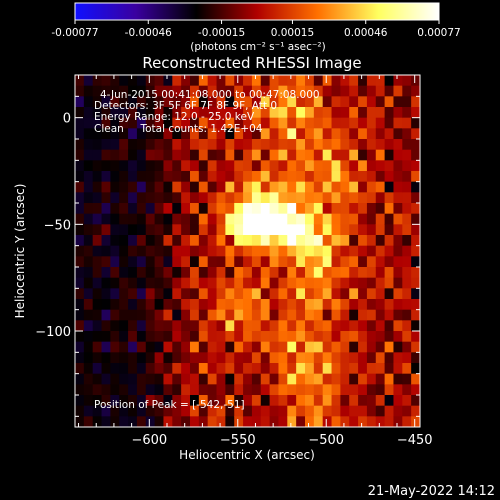 The width and height of the screenshot is (500, 500). I want to click on annotation-energy-range: Energy Range: 12.0 - 25.0 keV, so click(174, 117).